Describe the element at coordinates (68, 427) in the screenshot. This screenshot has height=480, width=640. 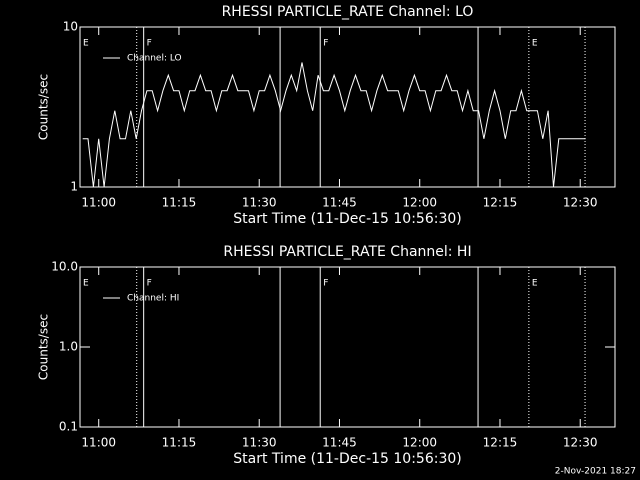
I see `y-tick-label: 0.1` at that location.